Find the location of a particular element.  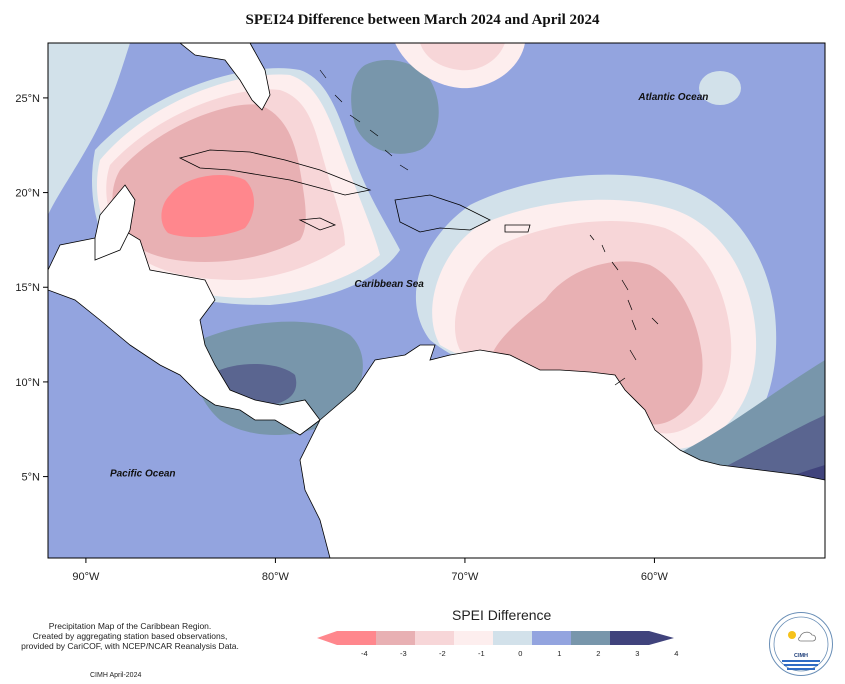

color-legend: -4 -3 -2 -1 0 1 2 3 4 is located at coordinates (497, 644).